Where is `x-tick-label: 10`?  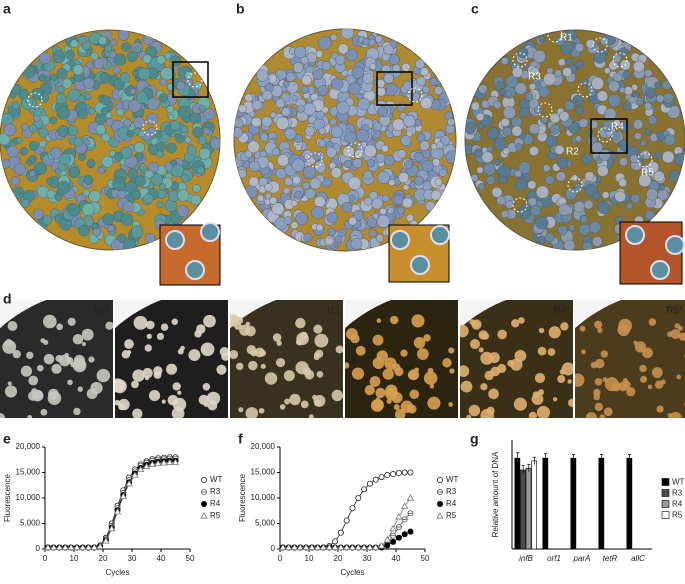 x-tick-label: 10 is located at coordinates (74, 558).